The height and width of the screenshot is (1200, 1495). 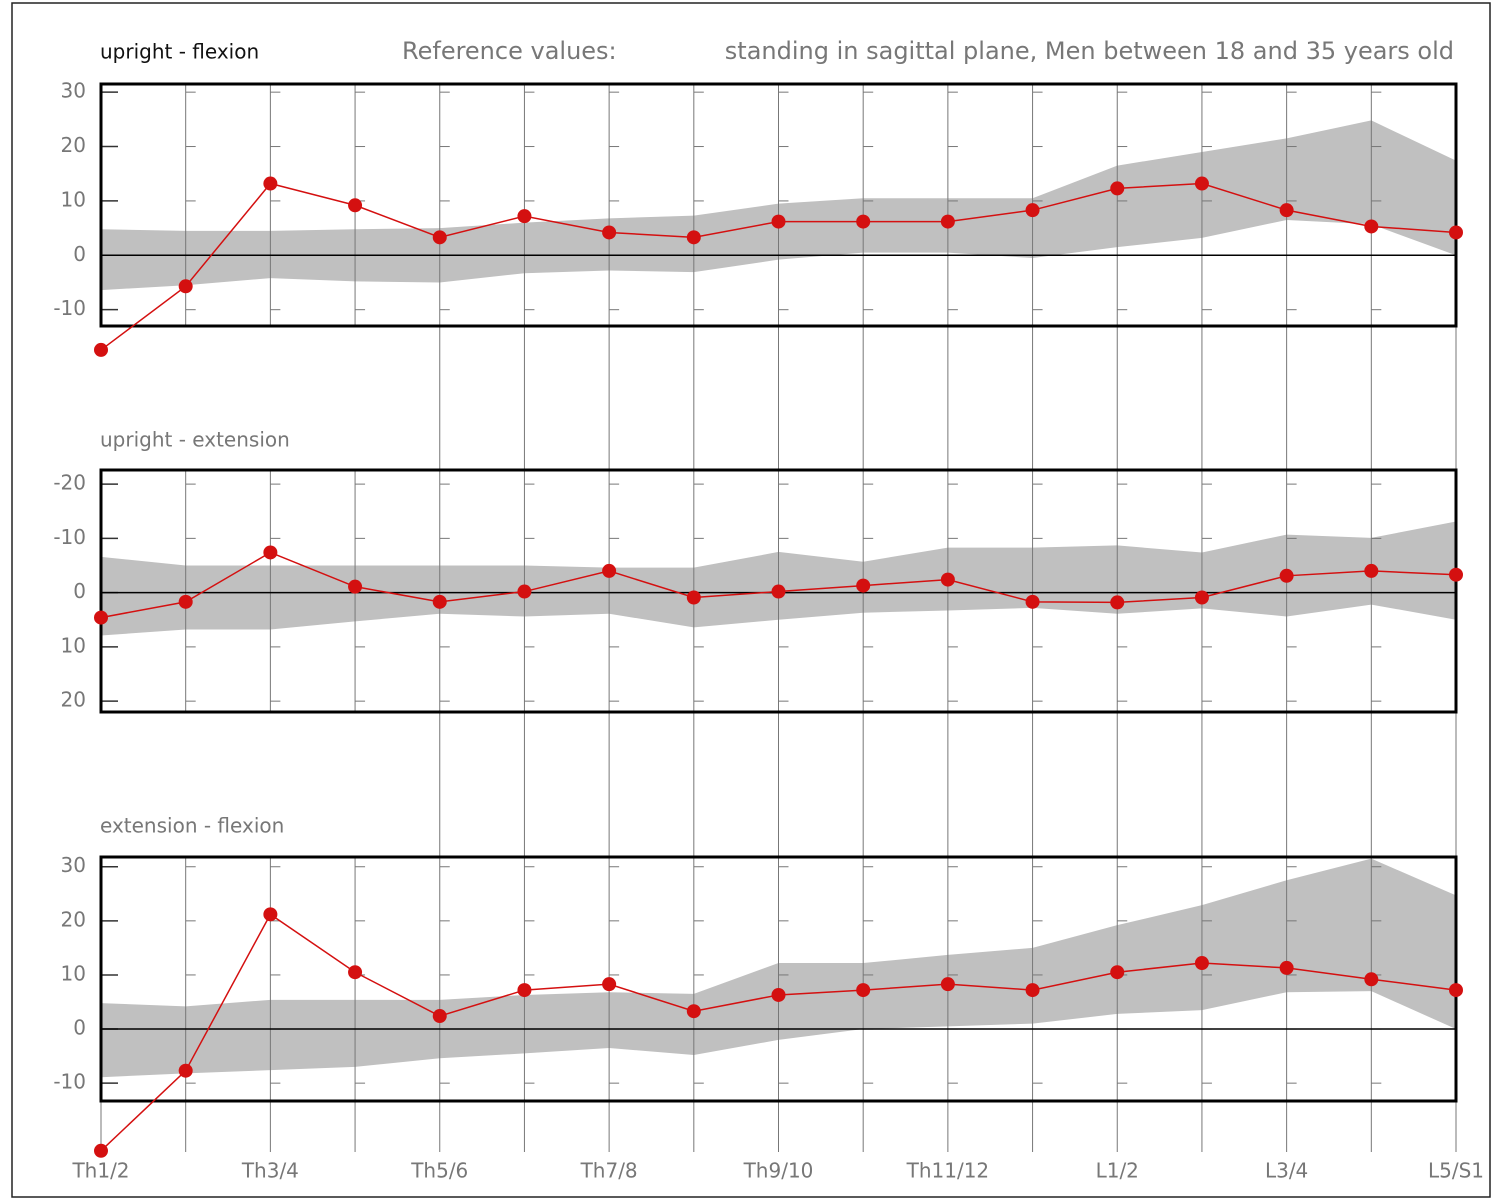 I want to click on panel-title: upright - extension, so click(x=195, y=440).